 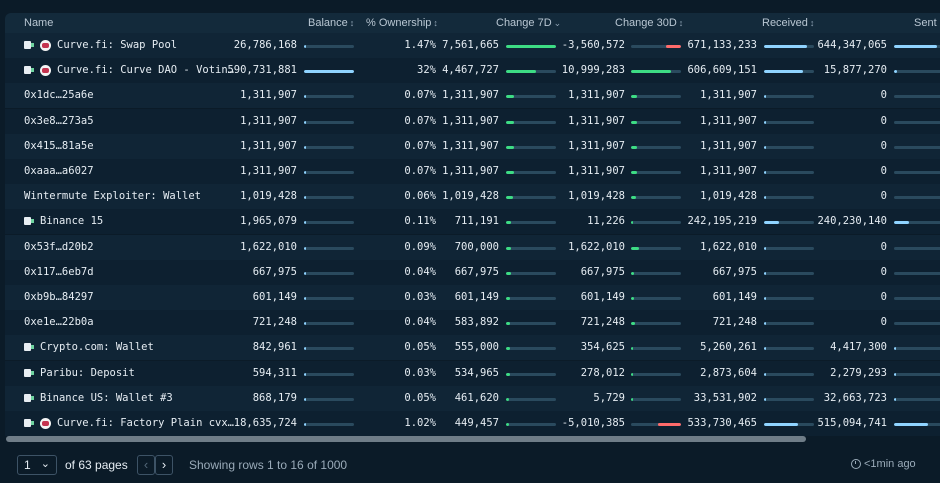 I want to click on holder-name: Binance 15, so click(x=72, y=221).